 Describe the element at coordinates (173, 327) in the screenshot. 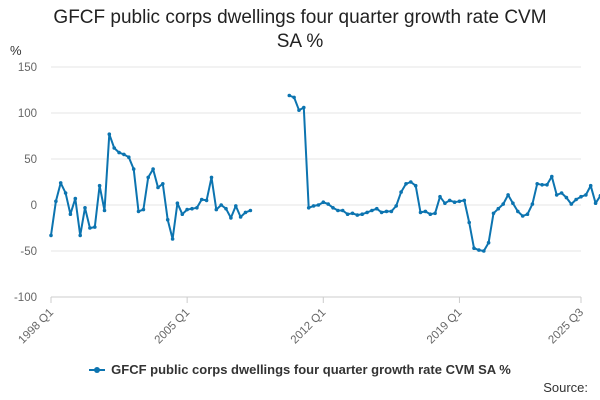

I see `x-tick-label: 2005 Q1` at that location.